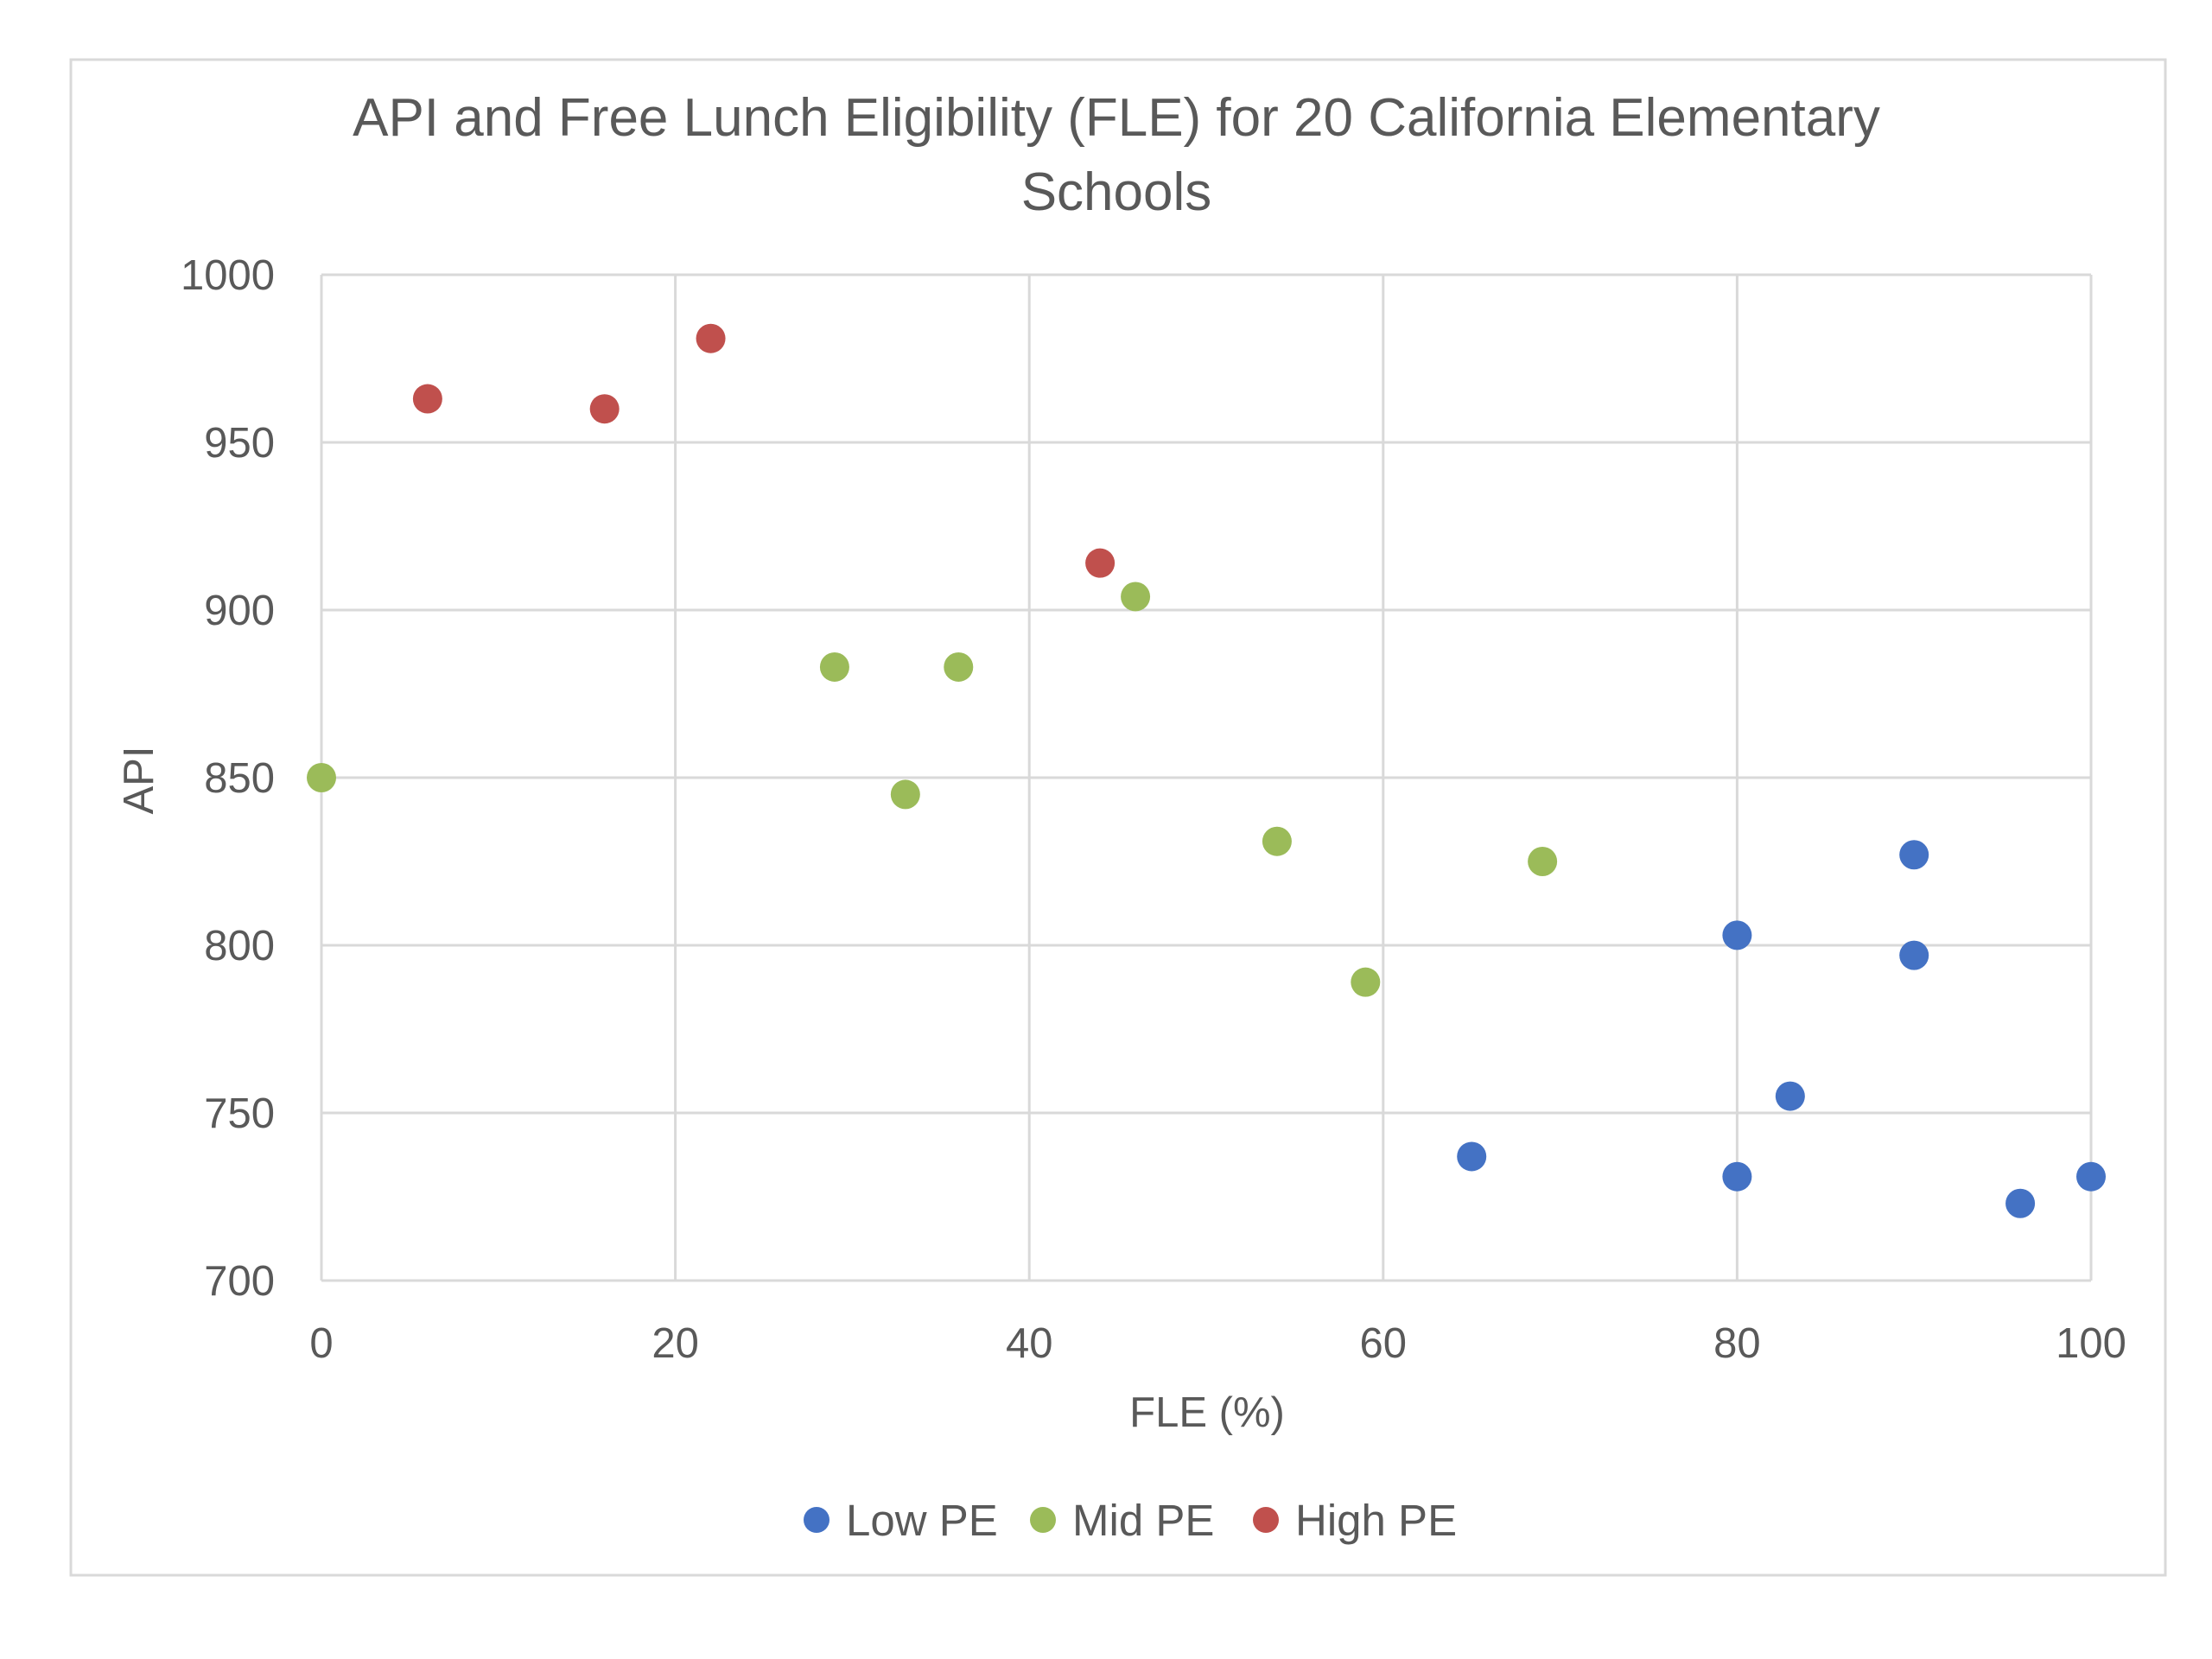 The width and height of the screenshot is (2212, 1659). I want to click on y-axis-title: API, so click(139, 781).